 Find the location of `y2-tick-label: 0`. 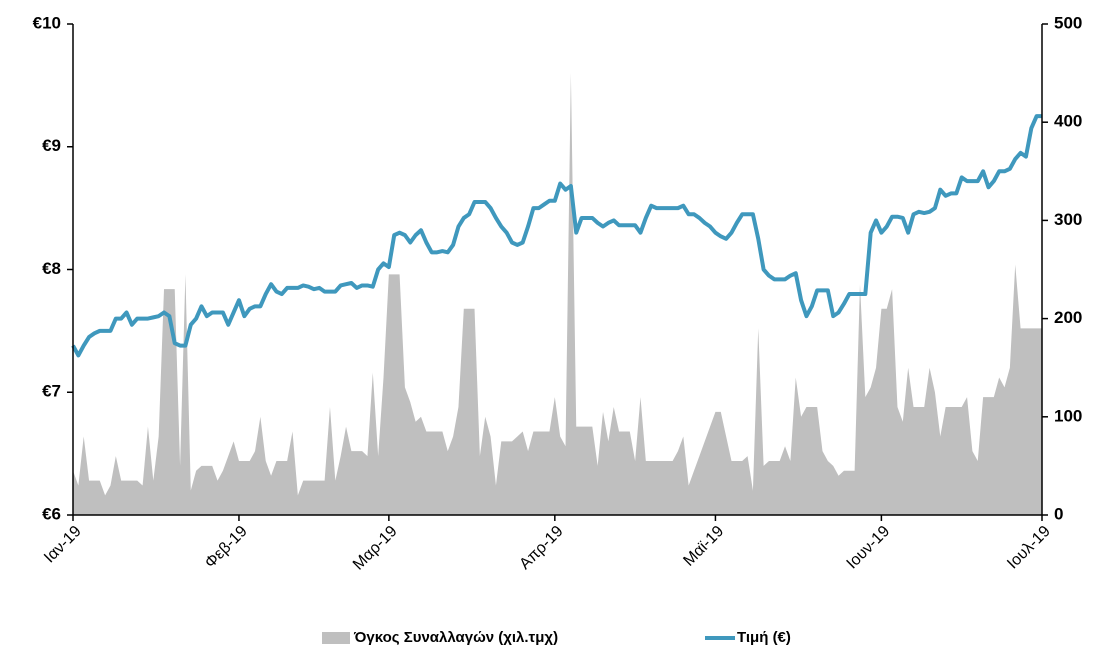

y2-tick-label: 0 is located at coordinates (1058, 513).